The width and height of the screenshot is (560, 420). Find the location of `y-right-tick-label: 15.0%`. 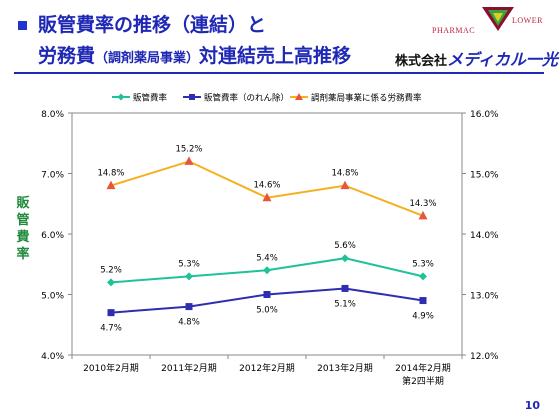

y-right-tick-label: 15.0% is located at coordinates (484, 176).